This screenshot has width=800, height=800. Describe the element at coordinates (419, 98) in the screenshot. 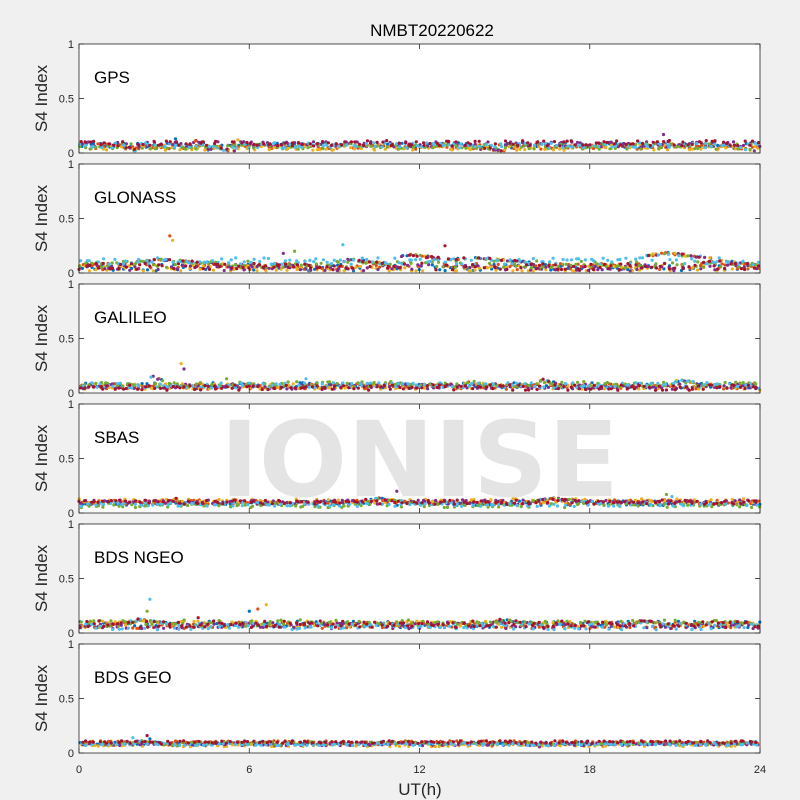

I see `plot-area` at that location.